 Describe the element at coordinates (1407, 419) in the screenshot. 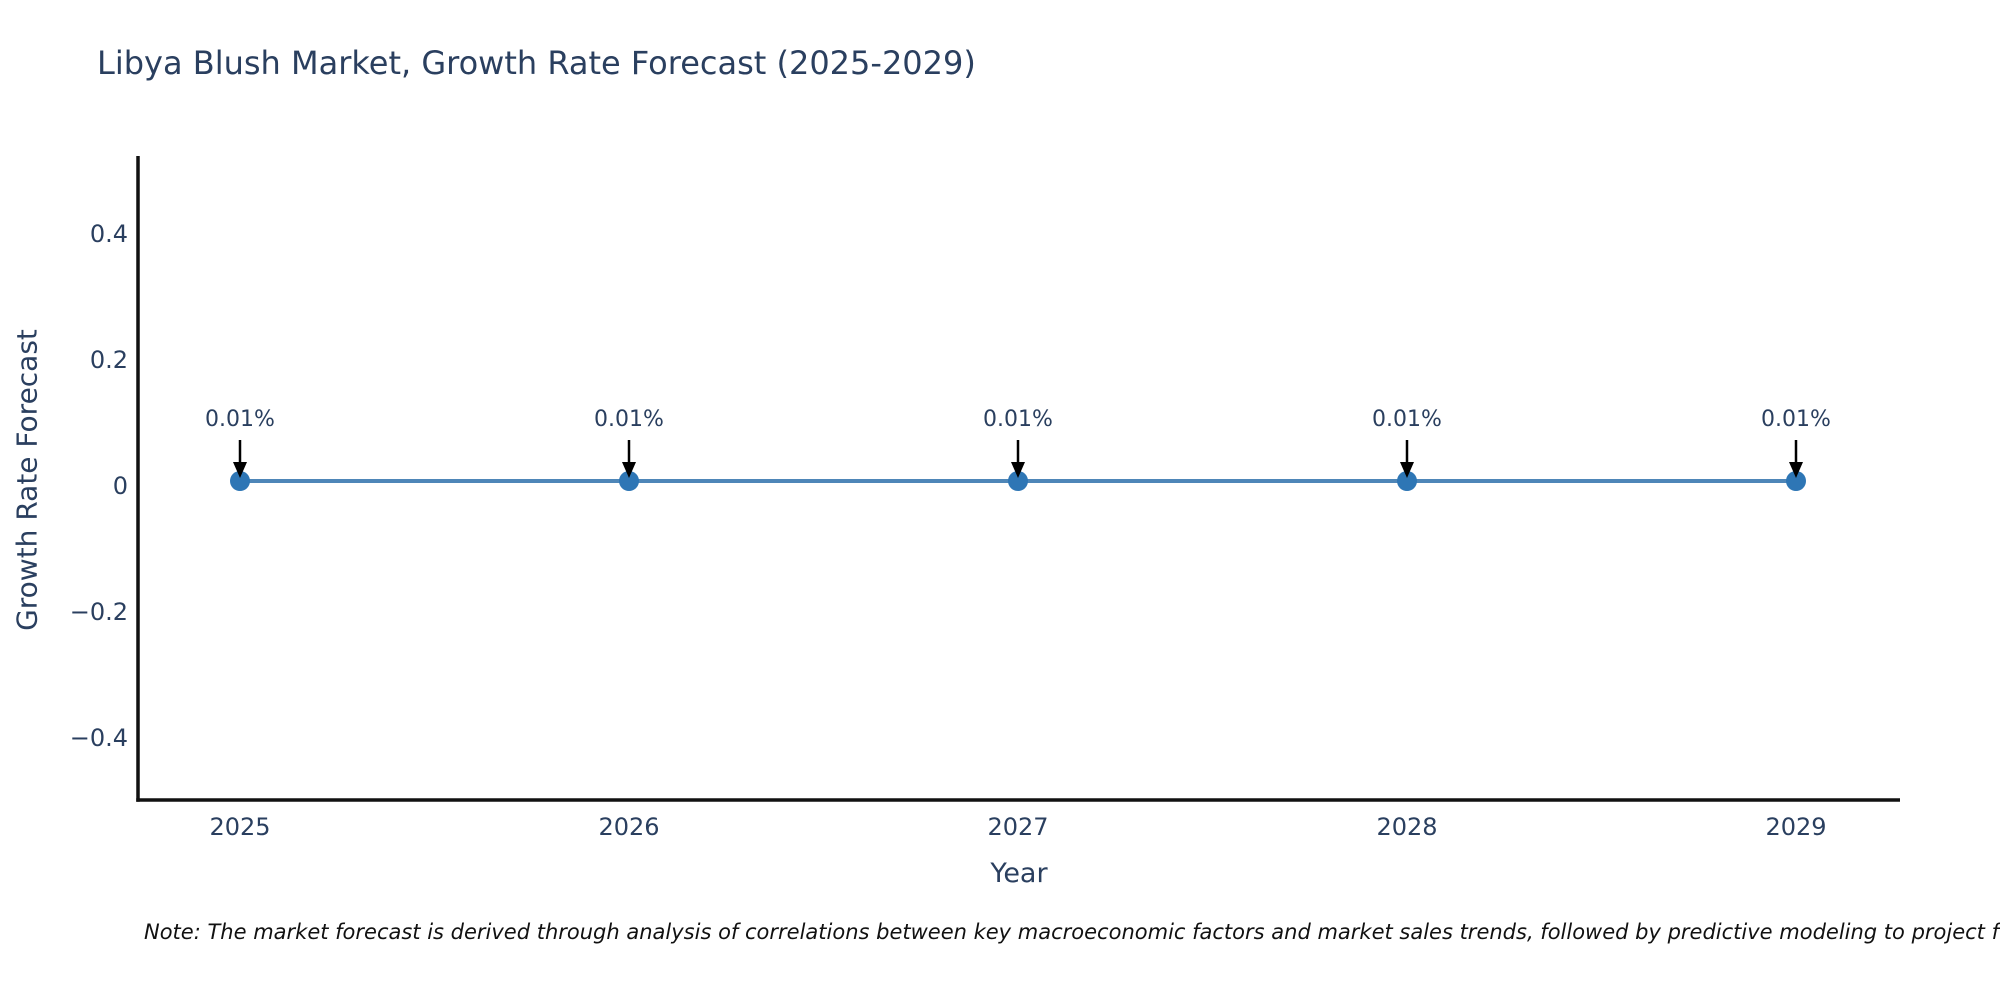

I see `point-label-2028: 0.01%` at that location.